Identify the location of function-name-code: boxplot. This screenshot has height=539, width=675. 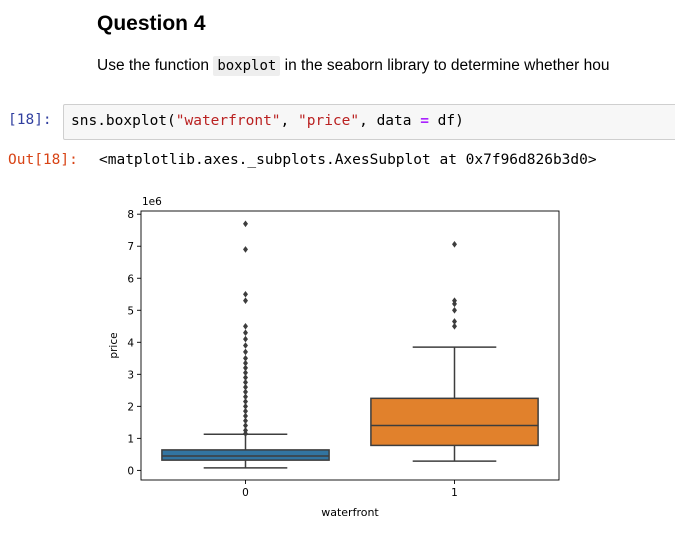
(247, 66).